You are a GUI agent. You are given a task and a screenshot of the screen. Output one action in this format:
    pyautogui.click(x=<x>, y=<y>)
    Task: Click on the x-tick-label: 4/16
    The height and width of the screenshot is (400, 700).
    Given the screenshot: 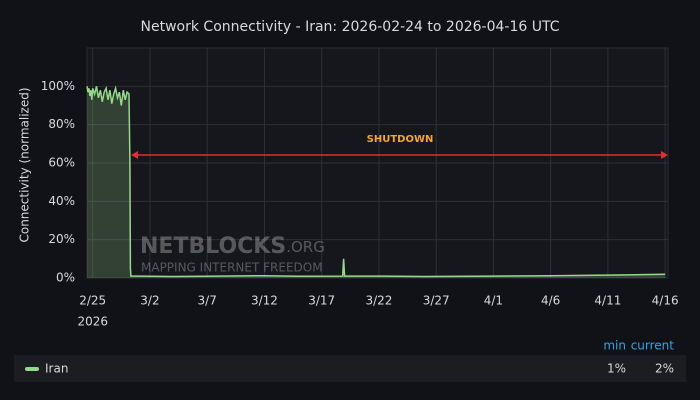 What is the action you would take?
    pyautogui.click(x=665, y=301)
    